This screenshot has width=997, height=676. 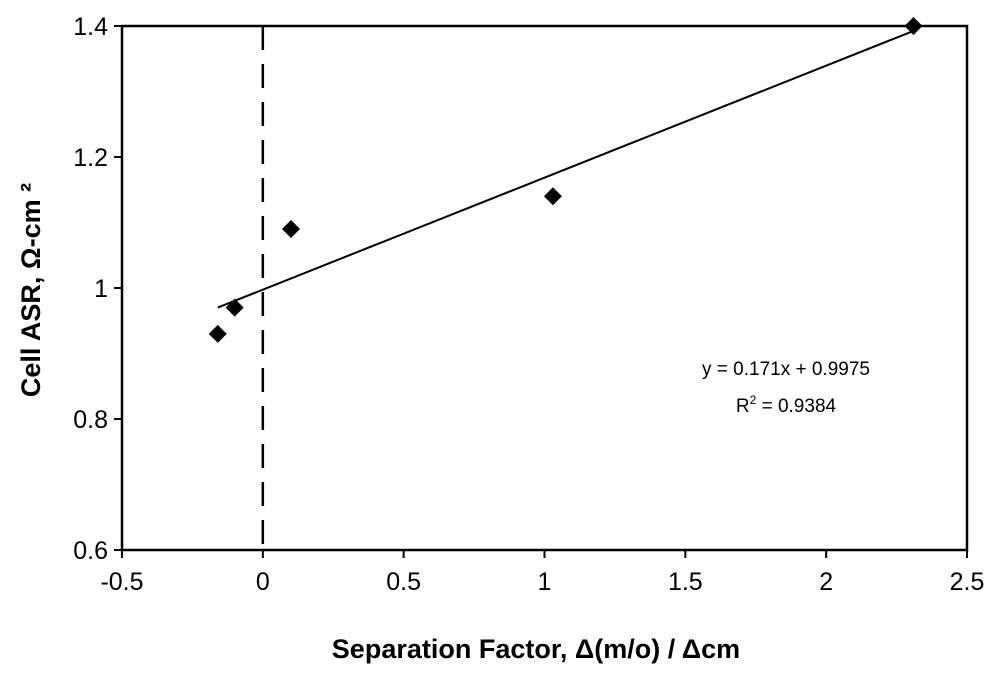 What do you see at coordinates (545, 582) in the screenshot?
I see `x-tick-label: 1` at bounding box center [545, 582].